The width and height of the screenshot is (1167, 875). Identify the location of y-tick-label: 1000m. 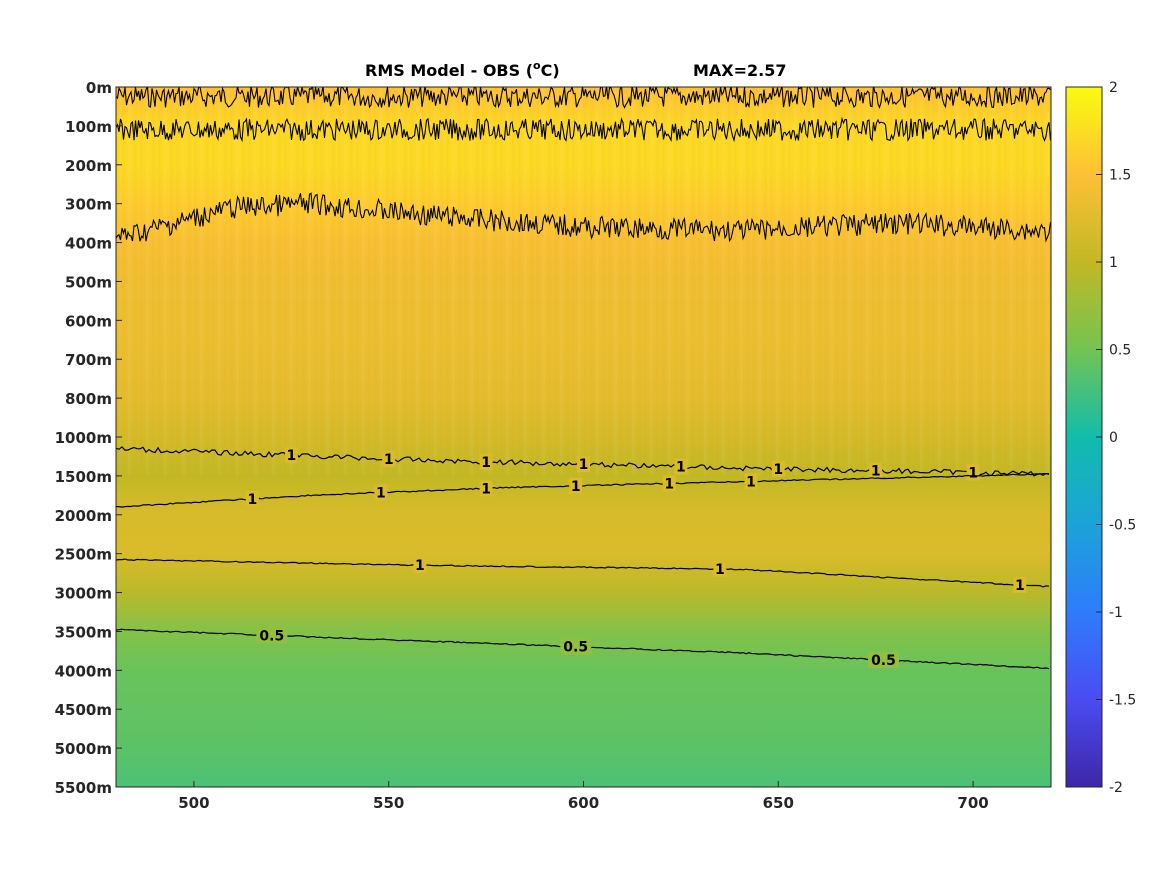
(83, 438).